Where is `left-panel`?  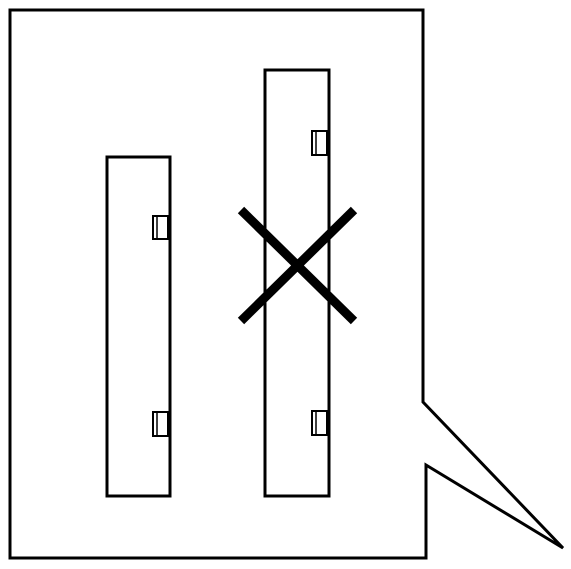 left-panel is located at coordinates (138, 326).